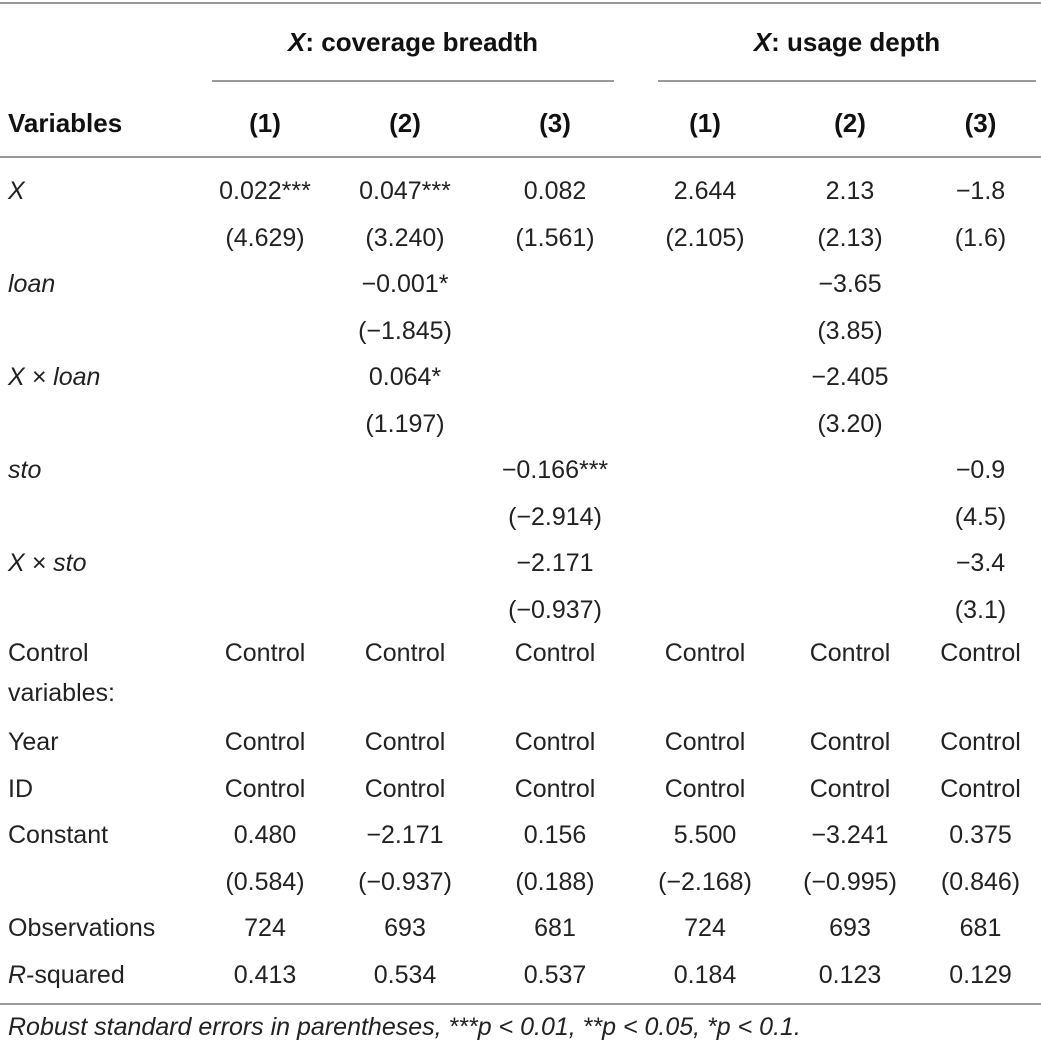 The height and width of the screenshot is (1059, 1041). I want to click on table-cell: (1.197), so click(405, 423).